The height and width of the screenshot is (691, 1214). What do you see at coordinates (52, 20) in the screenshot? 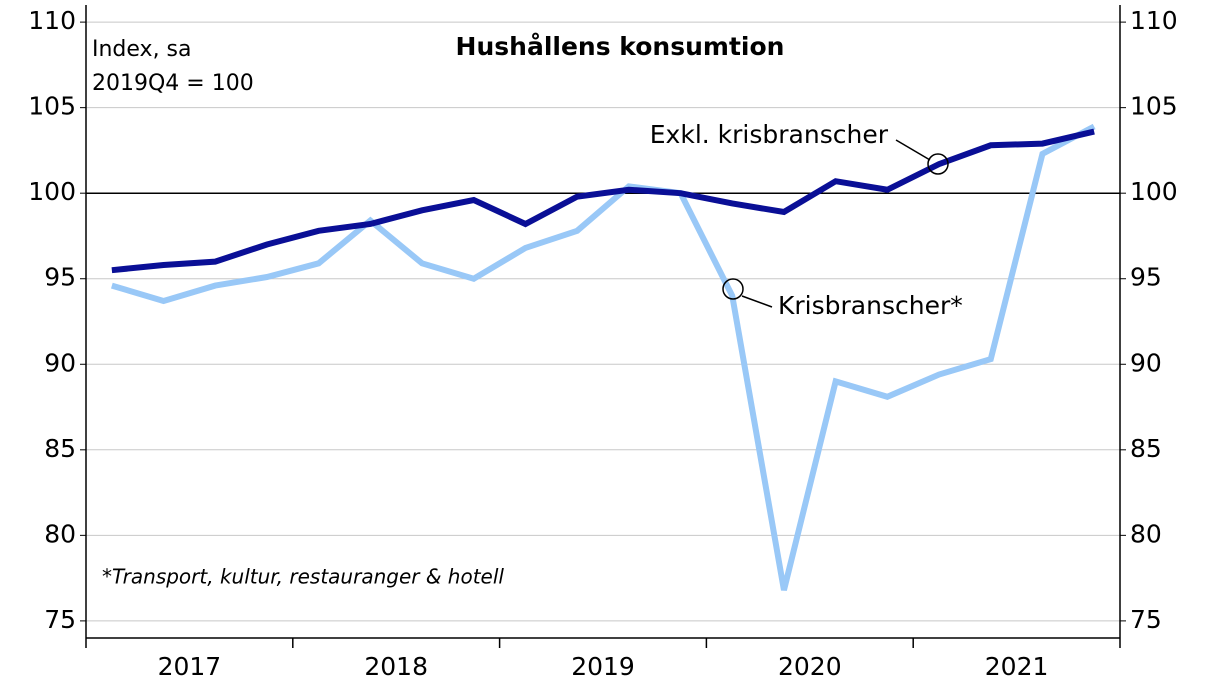
I see `y-tick-label: 110` at bounding box center [52, 20].